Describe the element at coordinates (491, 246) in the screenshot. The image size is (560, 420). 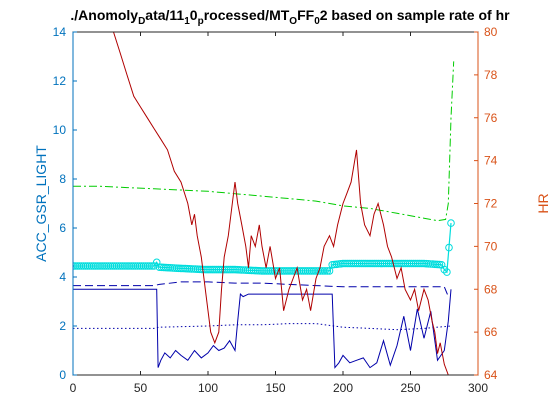
I see `y-tick-label-right: 70` at that location.